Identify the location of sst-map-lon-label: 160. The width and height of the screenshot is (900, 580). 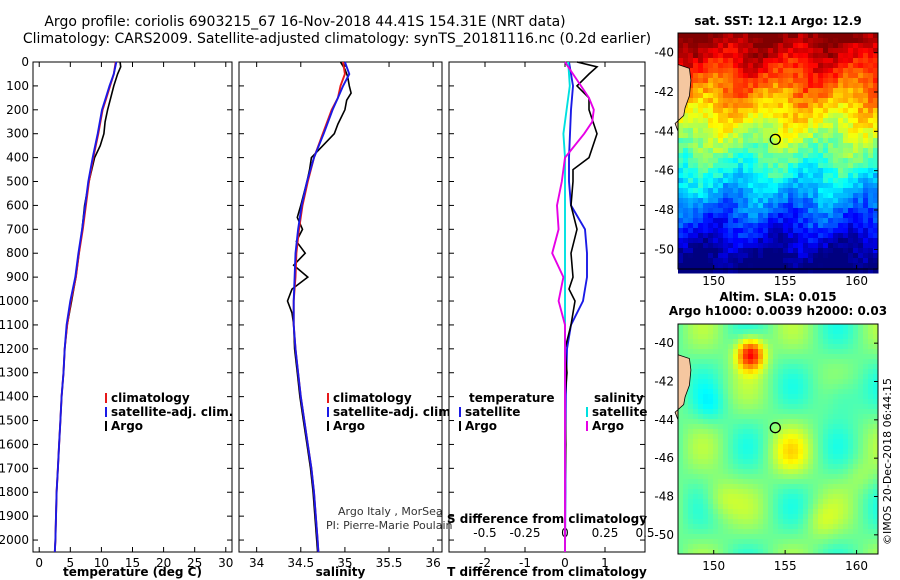
(856, 281).